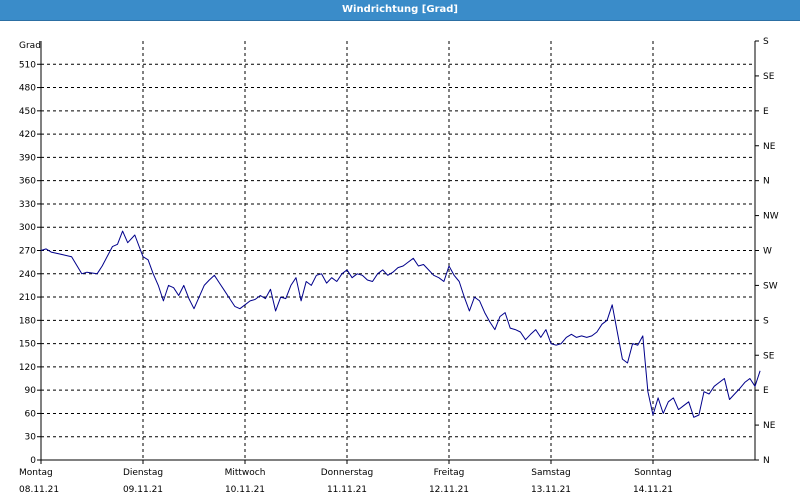 This screenshot has height=500, width=800. Describe the element at coordinates (766, 461) in the screenshot. I see `right-tick-label-0: N` at that location.